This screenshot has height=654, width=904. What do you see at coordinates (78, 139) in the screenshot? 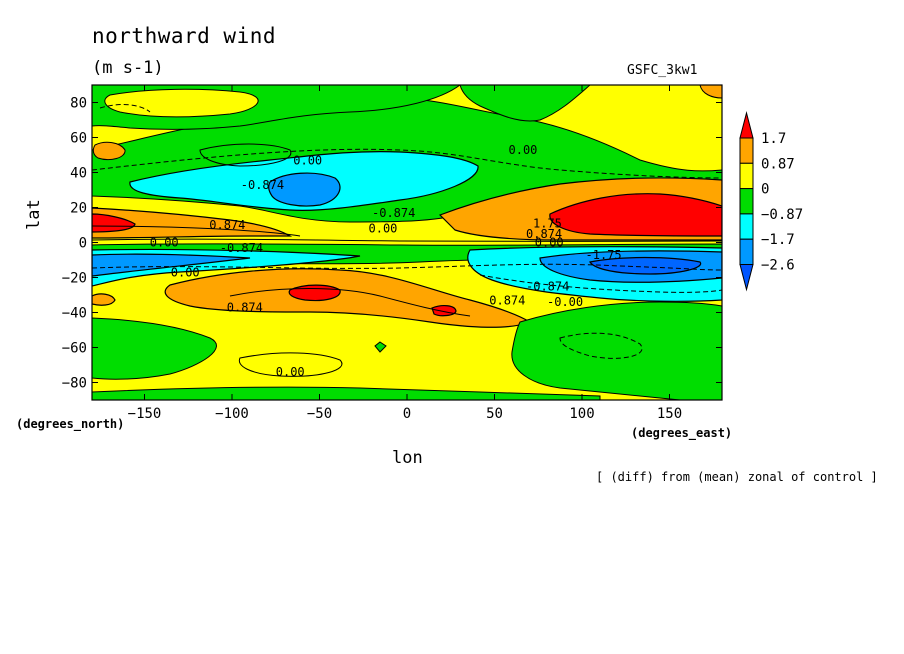
I see `y-tick-label: 60` at bounding box center [78, 139].